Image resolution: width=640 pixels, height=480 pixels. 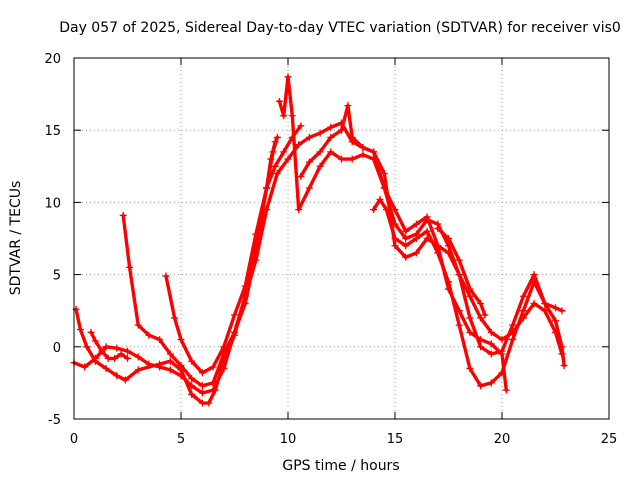 What do you see at coordinates (181, 439) in the screenshot?
I see `x-tick-label: 5` at bounding box center [181, 439].